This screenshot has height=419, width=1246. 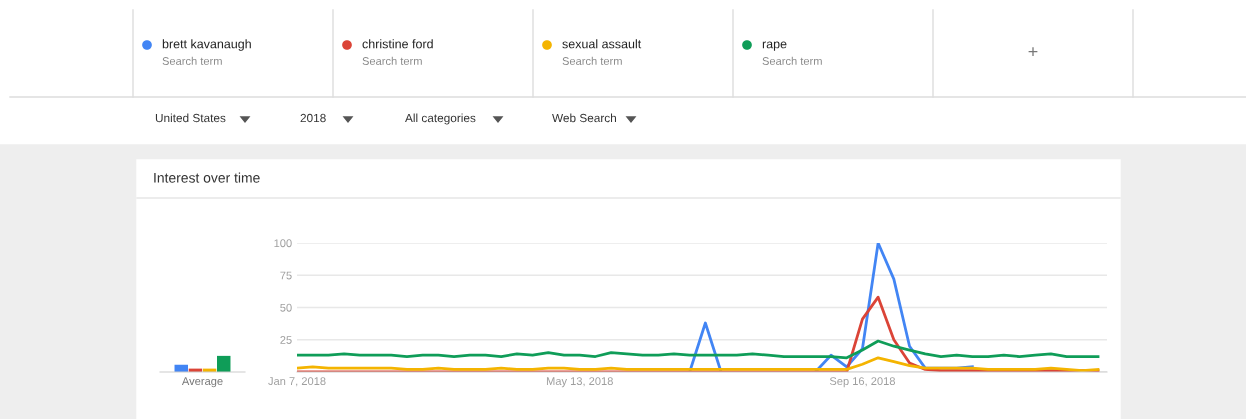 What do you see at coordinates (206, 45) in the screenshot?
I see `legend-label: brett kavanaugh` at bounding box center [206, 45].